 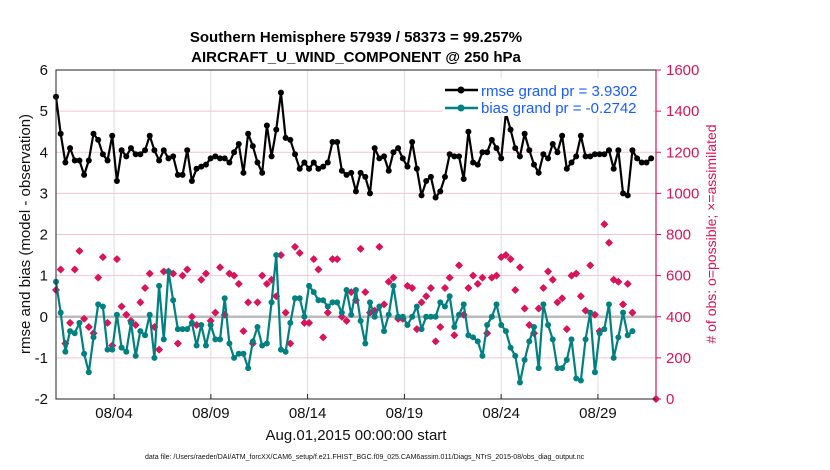 I want to click on y-tick-label: 0, so click(x=44, y=317).